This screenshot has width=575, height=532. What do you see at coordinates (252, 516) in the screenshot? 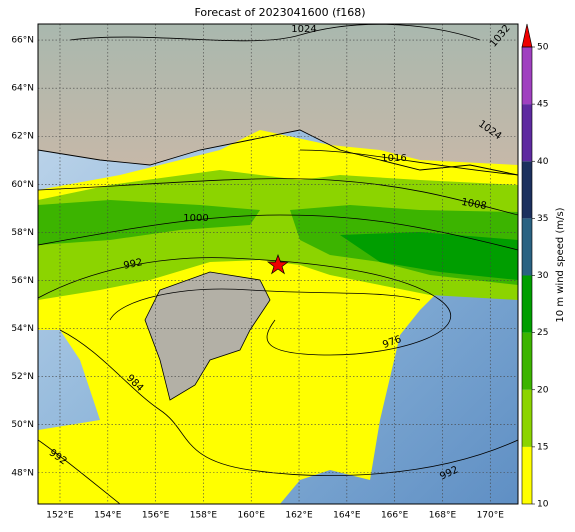
I see `lon-label: 160°E` at bounding box center [252, 516].